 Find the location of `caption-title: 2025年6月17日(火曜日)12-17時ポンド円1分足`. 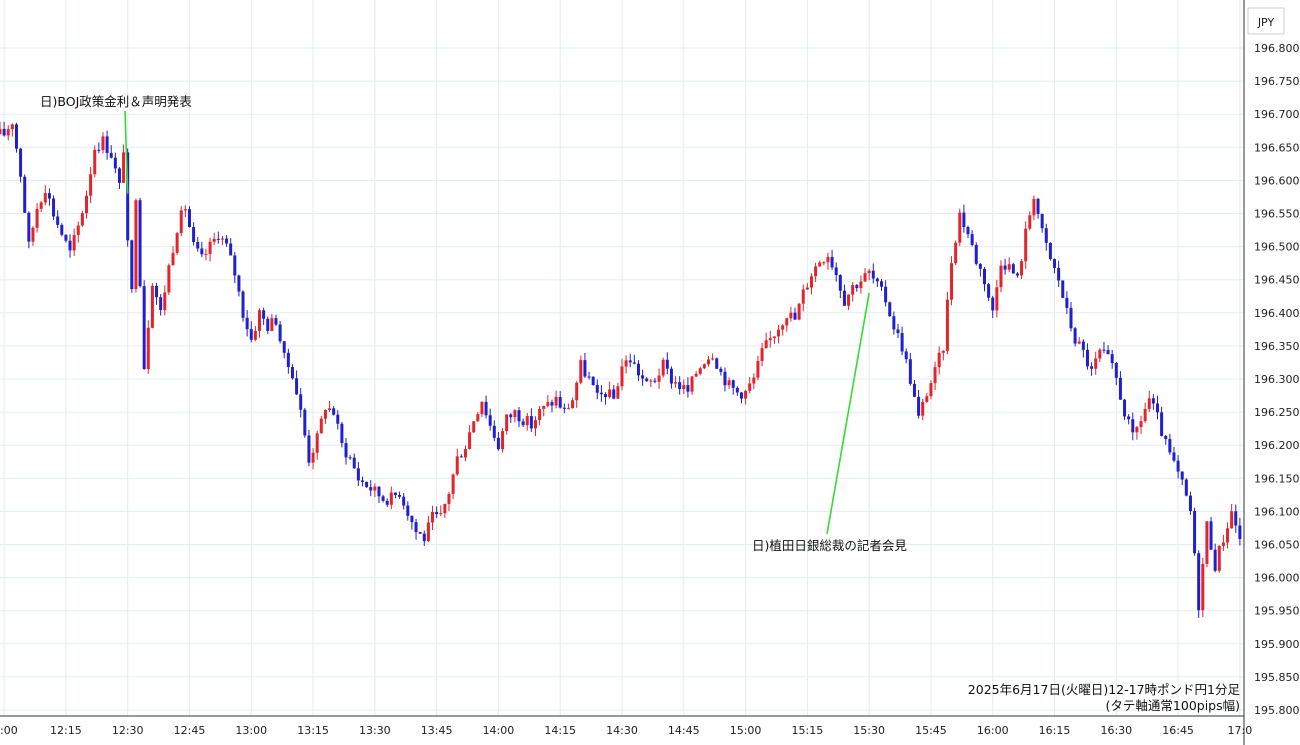

caption-title: 2025年6月17日(火曜日)12-17時ポンド円1分足 is located at coordinates (1104, 689).